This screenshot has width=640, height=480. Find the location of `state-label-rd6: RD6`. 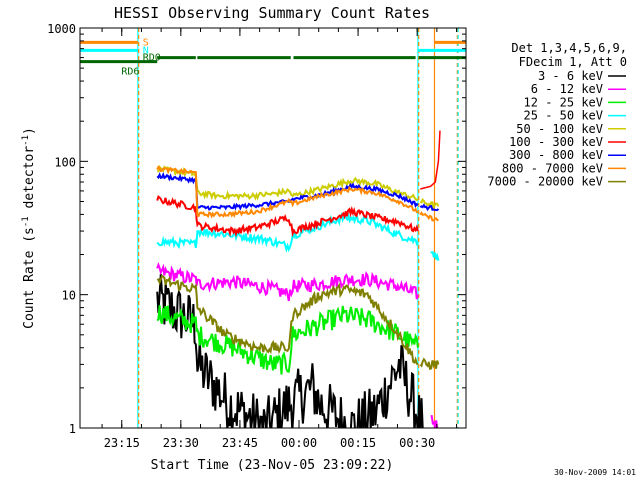

state-label-rd6: RD6 is located at coordinates (130, 72).